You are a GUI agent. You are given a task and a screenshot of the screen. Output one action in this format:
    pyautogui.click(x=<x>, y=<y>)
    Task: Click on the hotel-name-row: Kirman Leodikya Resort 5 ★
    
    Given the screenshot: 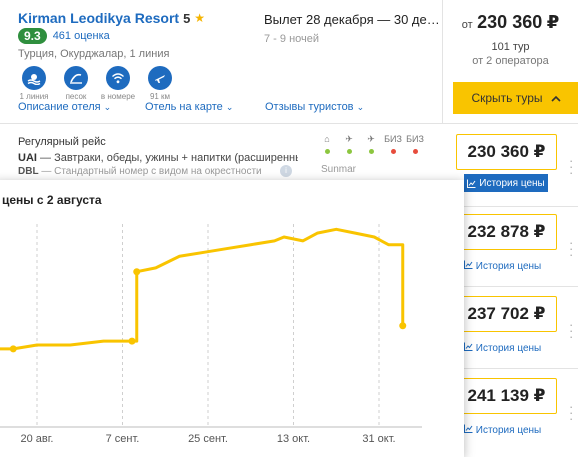 What is the action you would take?
    pyautogui.click(x=138, y=18)
    